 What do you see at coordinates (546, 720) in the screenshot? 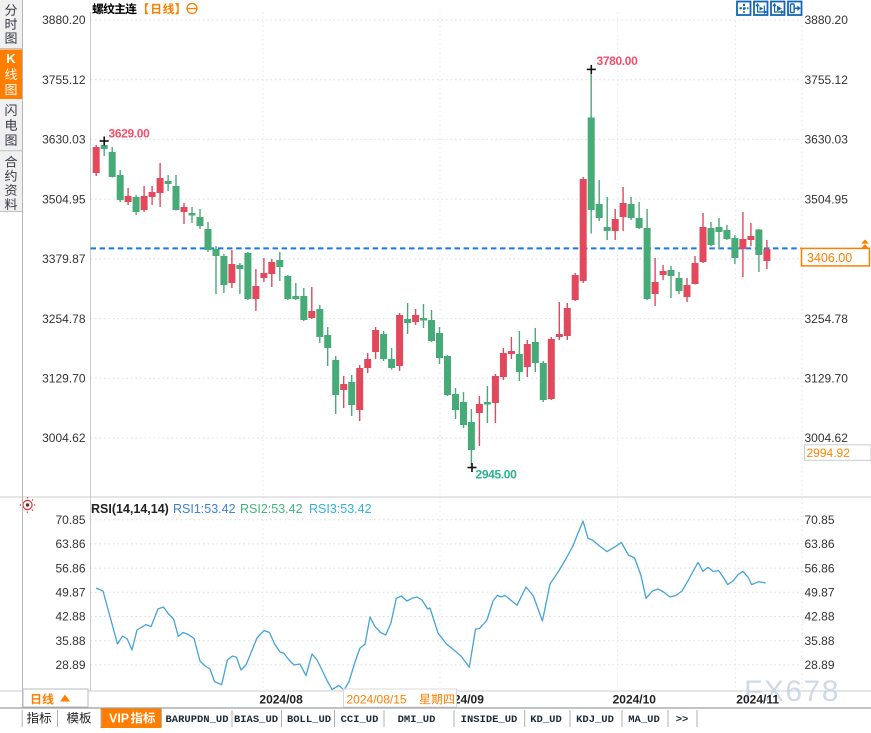
I see `svg-text: KD_UD` at bounding box center [546, 720].